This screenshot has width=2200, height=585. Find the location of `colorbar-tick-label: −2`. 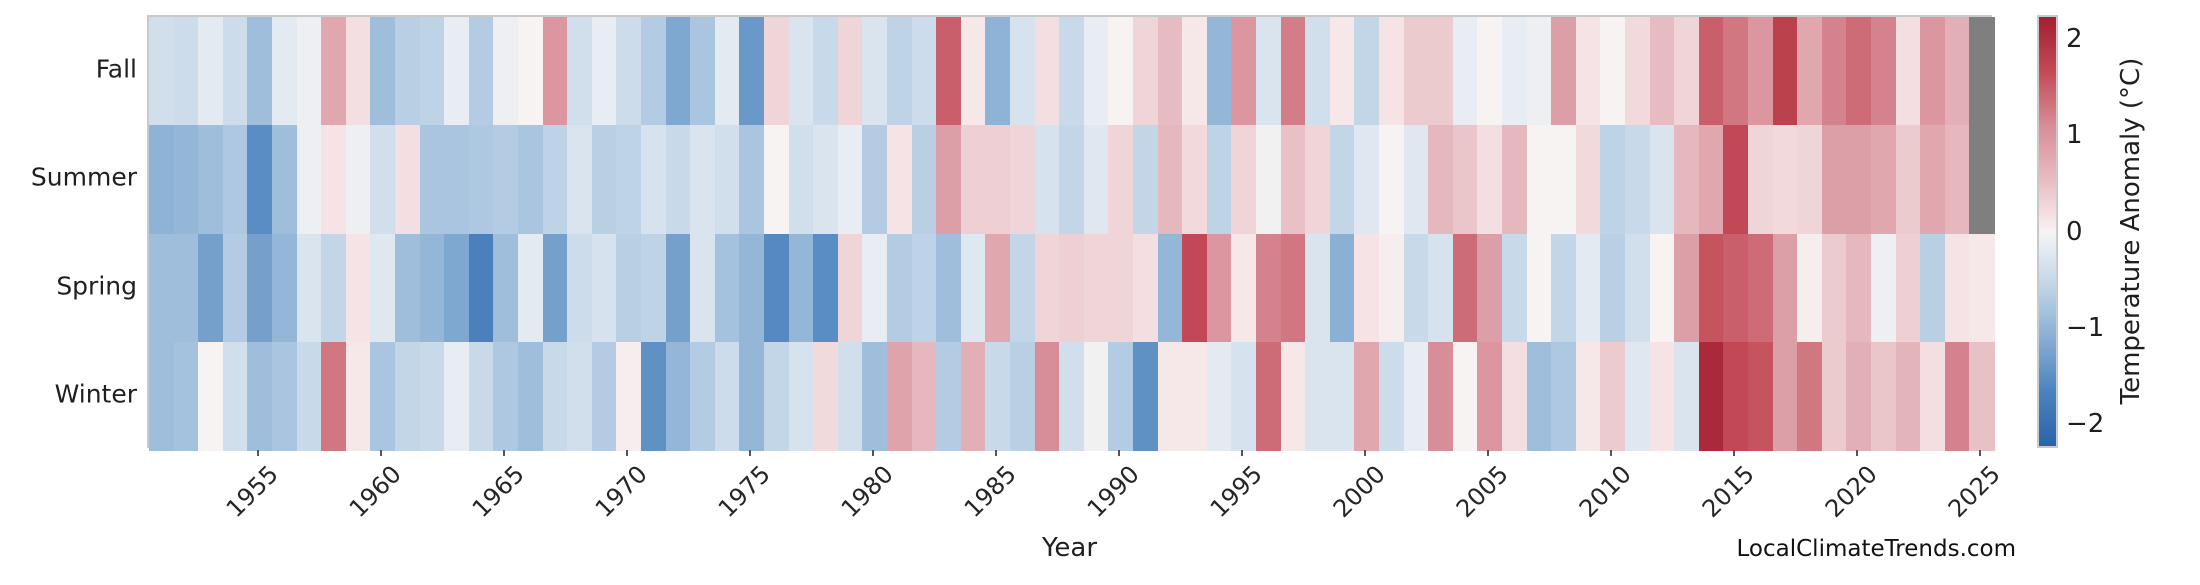

colorbar-tick-label: −2 is located at coordinates (2085, 423).